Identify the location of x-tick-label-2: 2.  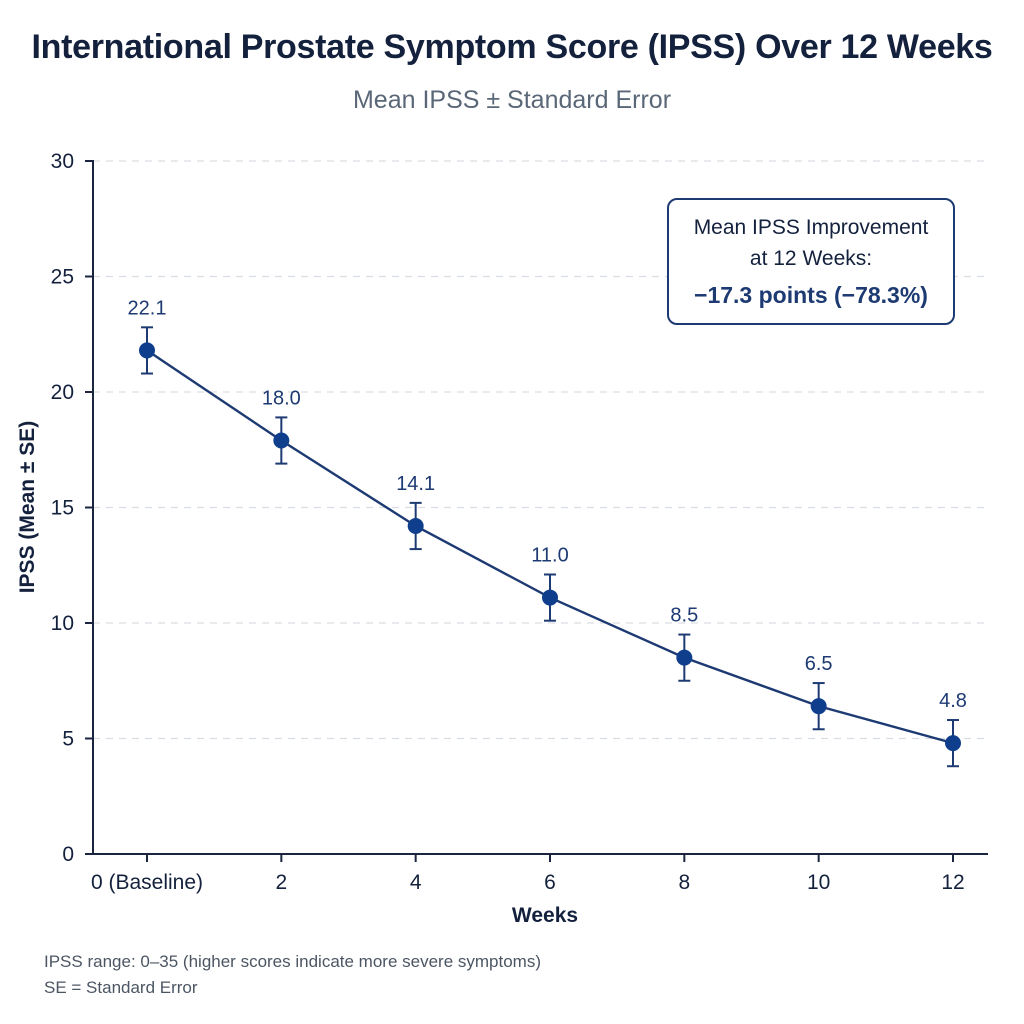
(281, 882).